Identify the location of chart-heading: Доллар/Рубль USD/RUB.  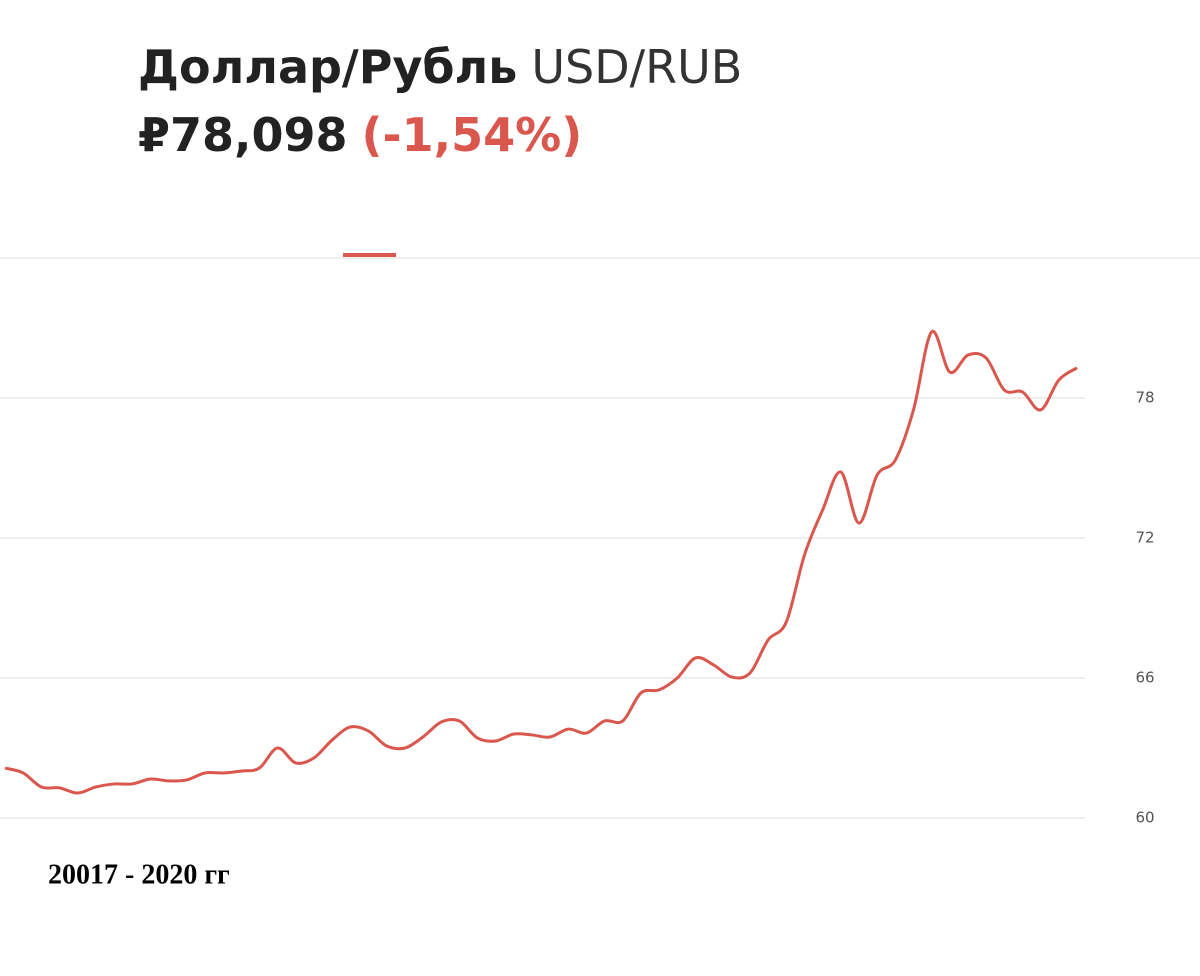
(440, 67).